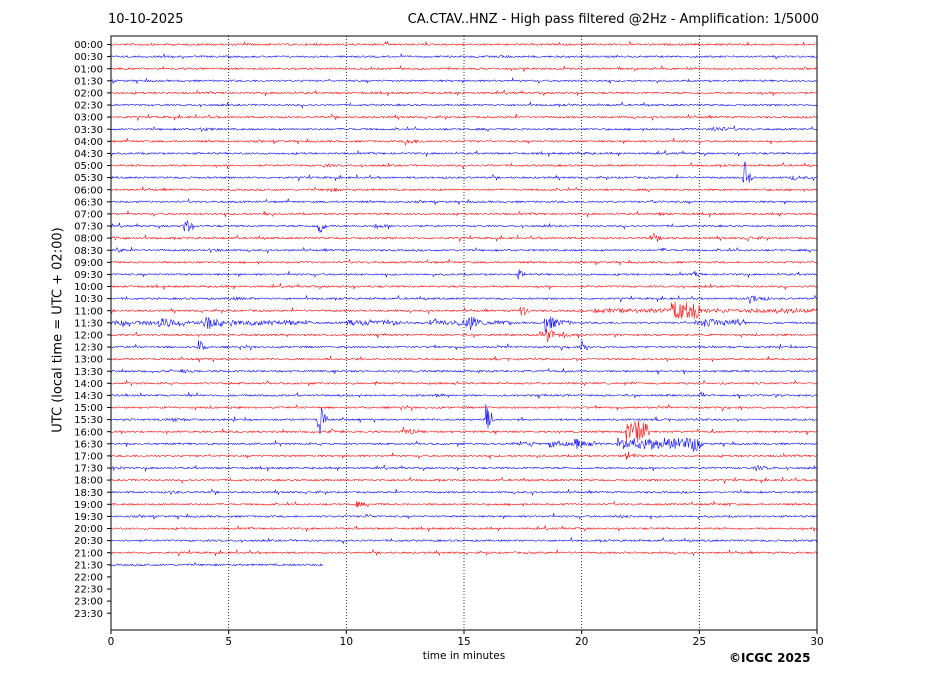  What do you see at coordinates (88, 432) in the screenshot?
I see `y-tick-label: 16:00` at bounding box center [88, 432].